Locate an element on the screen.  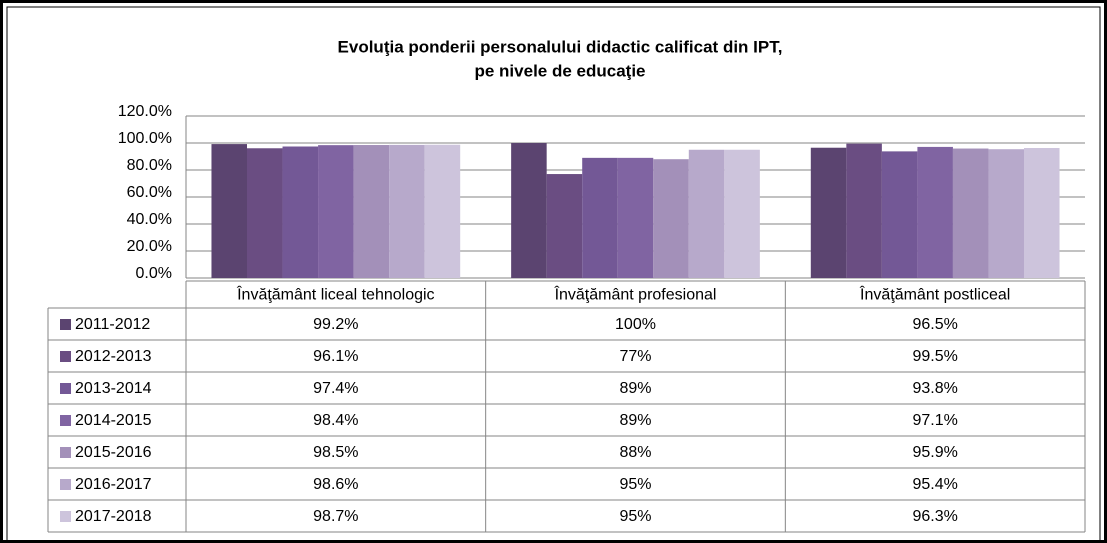
data-label: 99.2% is located at coordinates (335, 324).